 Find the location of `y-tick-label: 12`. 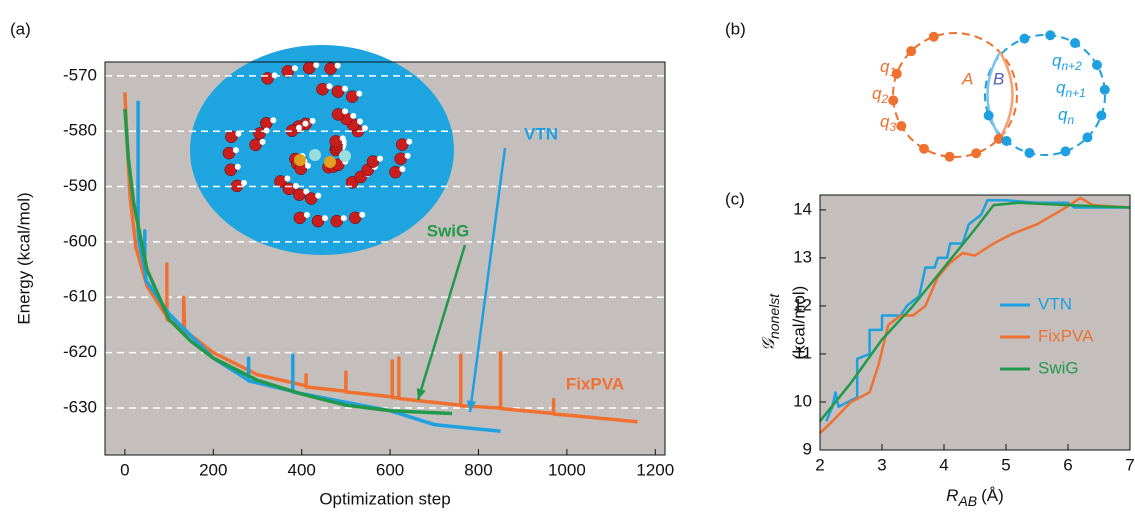

y-tick-label: 12 is located at coordinates (802, 304).